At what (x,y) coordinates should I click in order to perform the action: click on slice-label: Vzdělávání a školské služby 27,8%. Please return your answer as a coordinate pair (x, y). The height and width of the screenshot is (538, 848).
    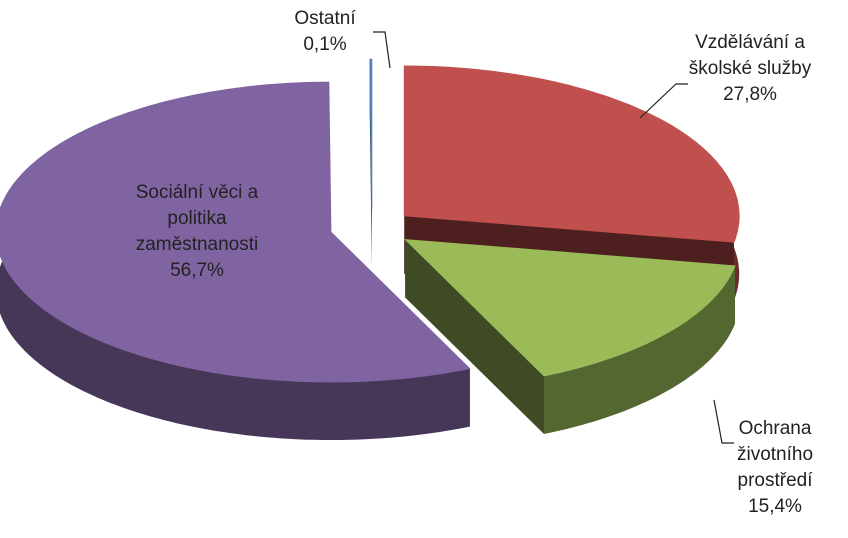
    Looking at the image, I should click on (739, 69).